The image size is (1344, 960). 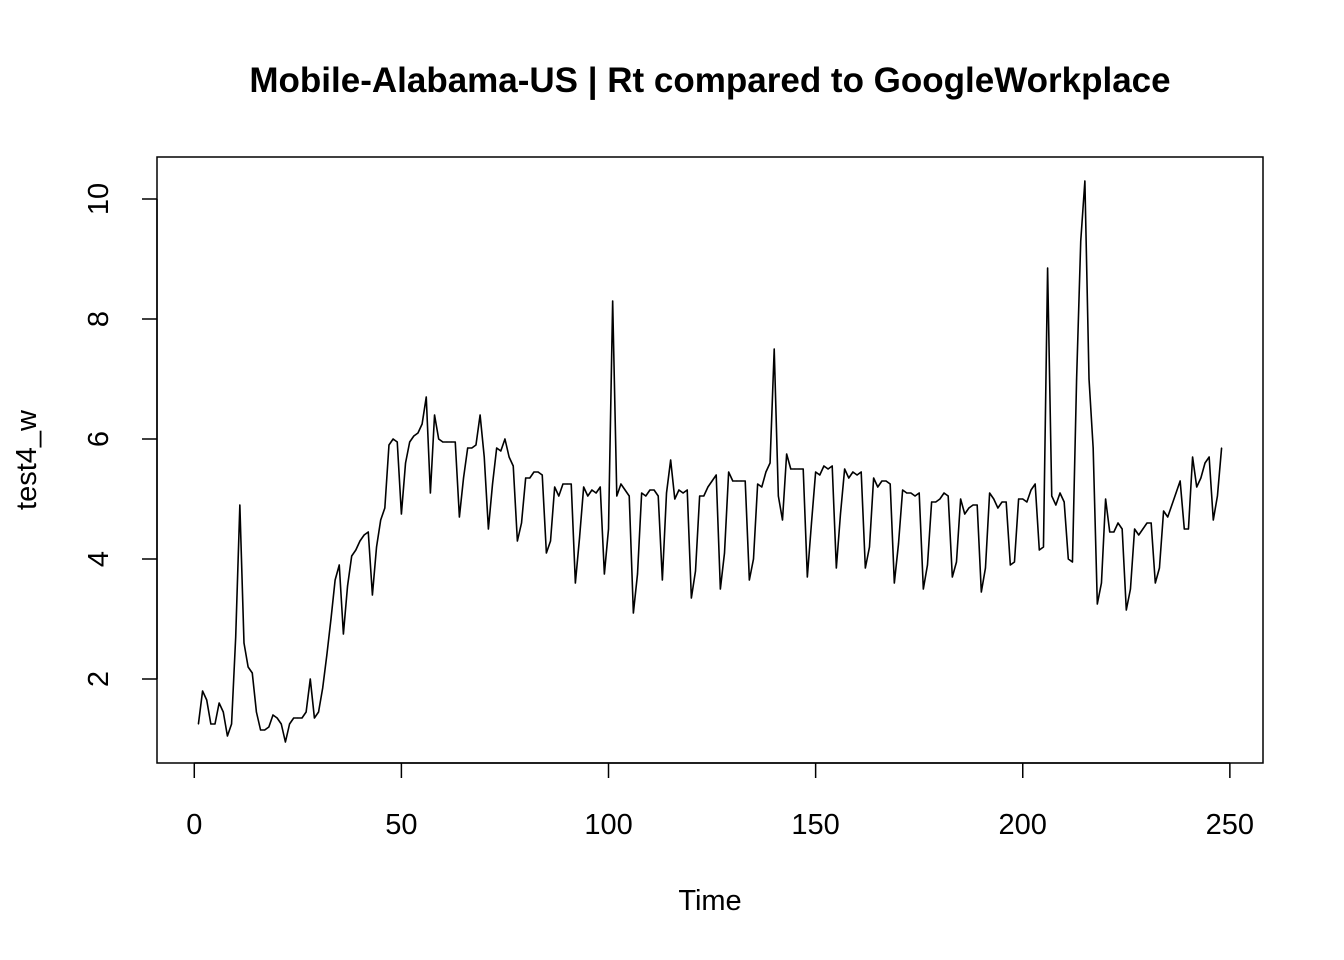 I want to click on y-axis: 2 4 6 8 10, so click(x=120, y=435).